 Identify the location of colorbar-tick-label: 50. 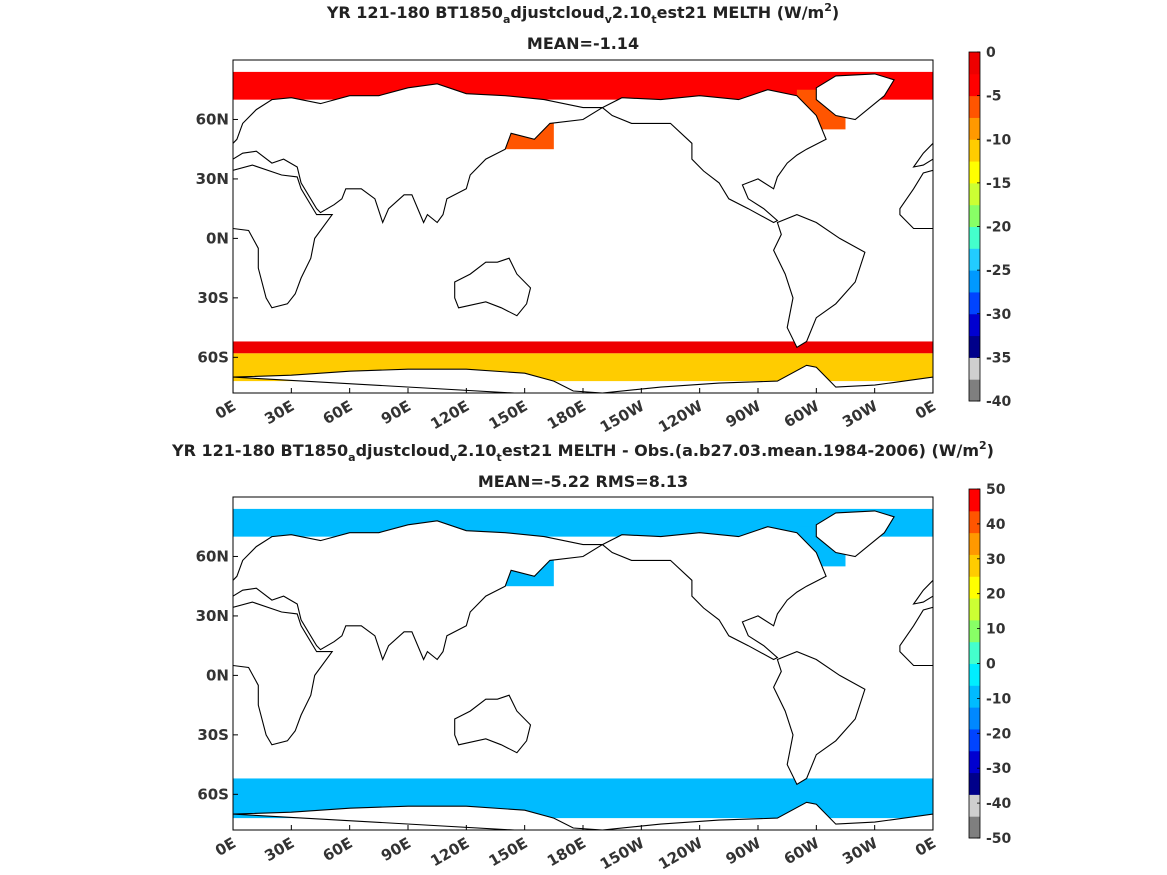
(996, 490).